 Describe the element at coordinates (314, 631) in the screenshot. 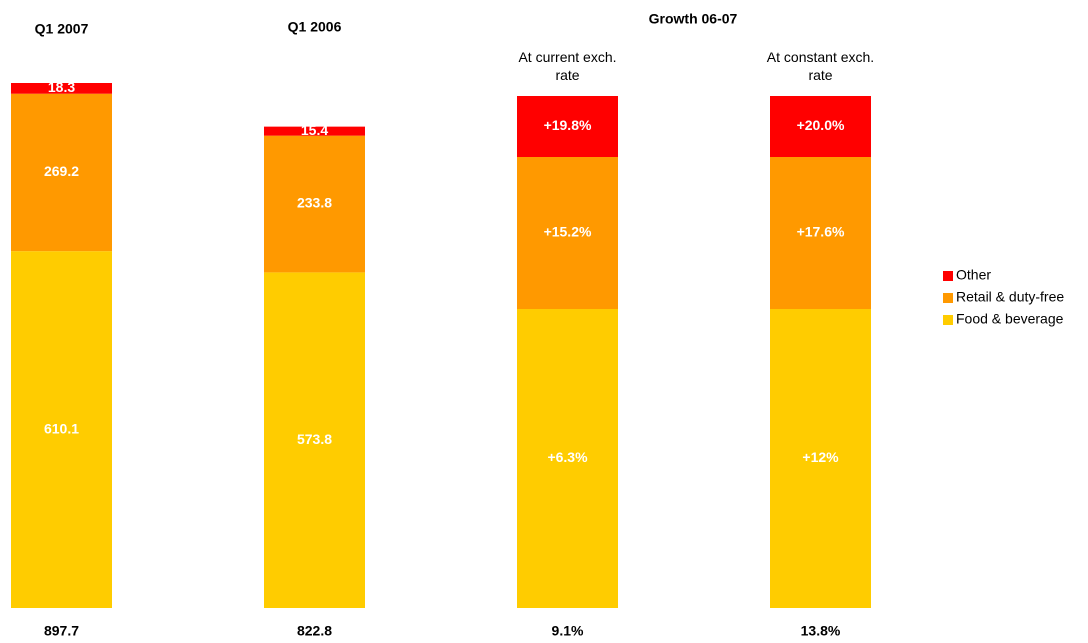

I see `total-label: 822.8` at that location.